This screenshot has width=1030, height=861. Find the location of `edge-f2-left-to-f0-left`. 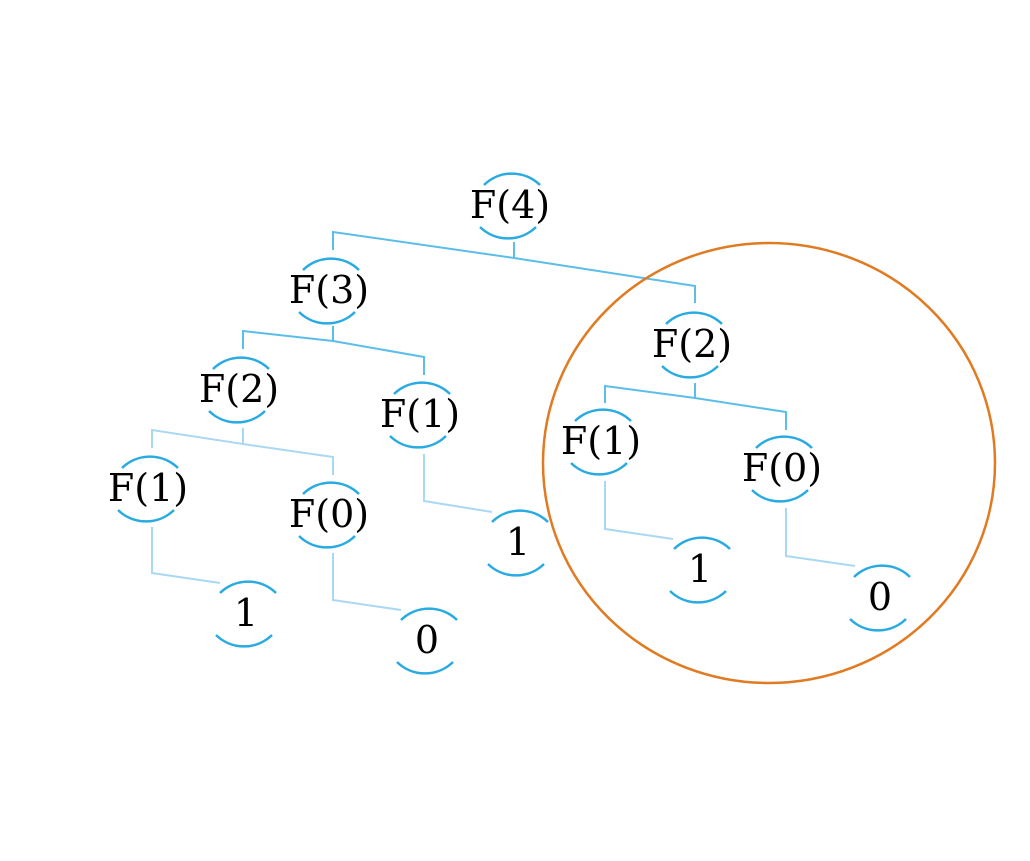

edge-f2-left-to-f0-left is located at coordinates (288, 459).